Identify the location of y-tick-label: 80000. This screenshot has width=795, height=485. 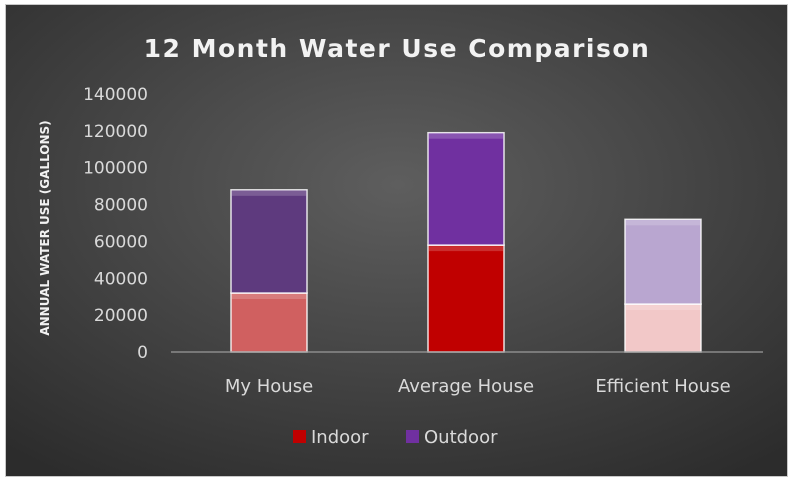
(121, 206).